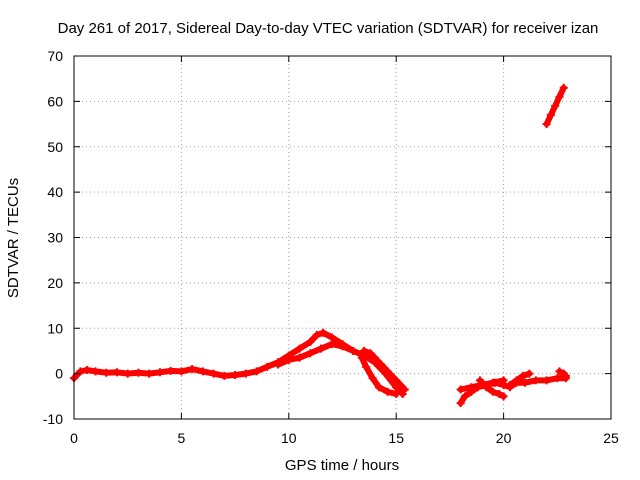 This screenshot has height=480, width=640. Describe the element at coordinates (344, 438) in the screenshot. I see `x-tick-labels: 0 5 10 15 20 25` at that location.